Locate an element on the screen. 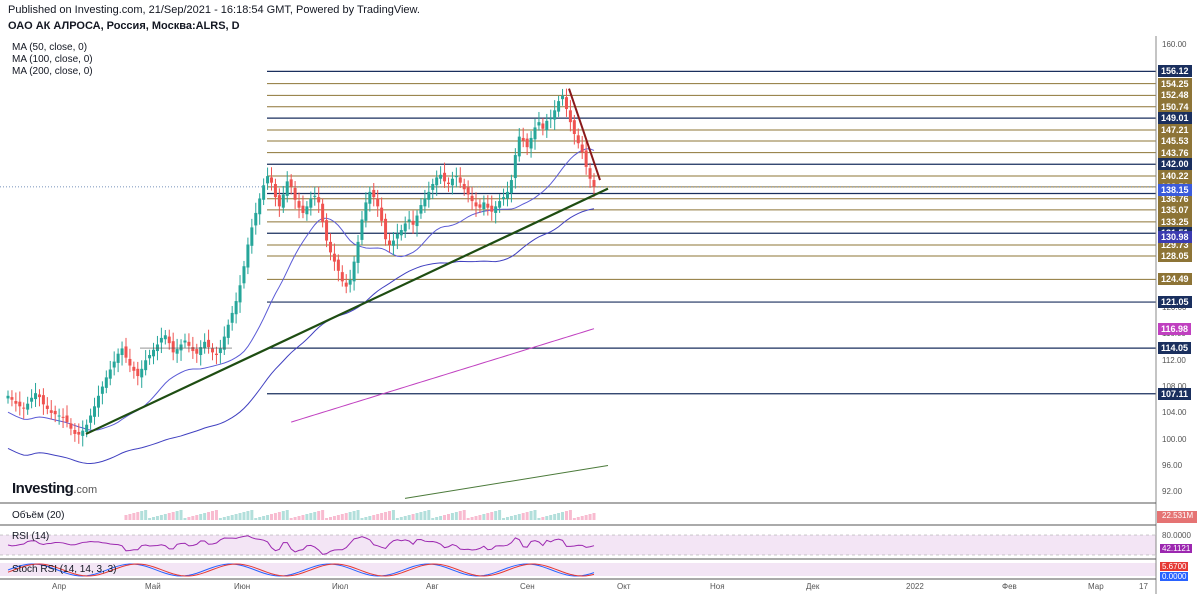 The image size is (1200, 594). ma100-price-tag: 130.98 is located at coordinates (1175, 236).